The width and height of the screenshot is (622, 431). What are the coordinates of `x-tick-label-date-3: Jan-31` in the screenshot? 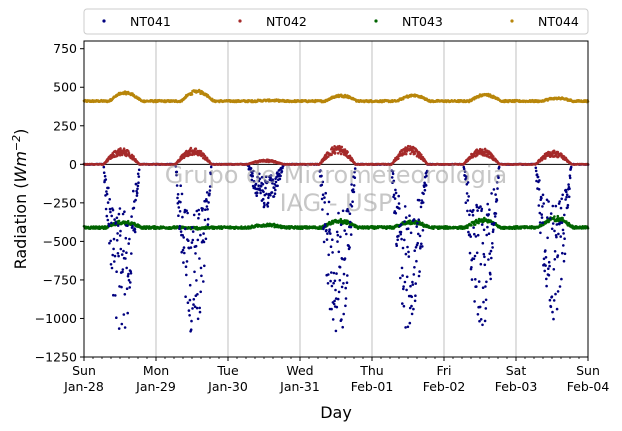 It's located at (299, 386).